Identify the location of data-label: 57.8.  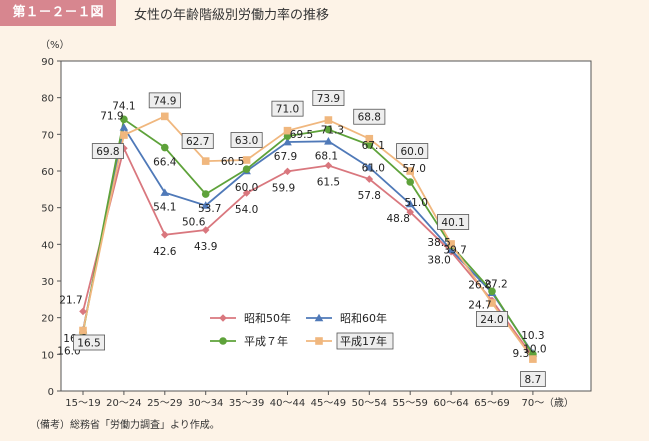
(369, 196).